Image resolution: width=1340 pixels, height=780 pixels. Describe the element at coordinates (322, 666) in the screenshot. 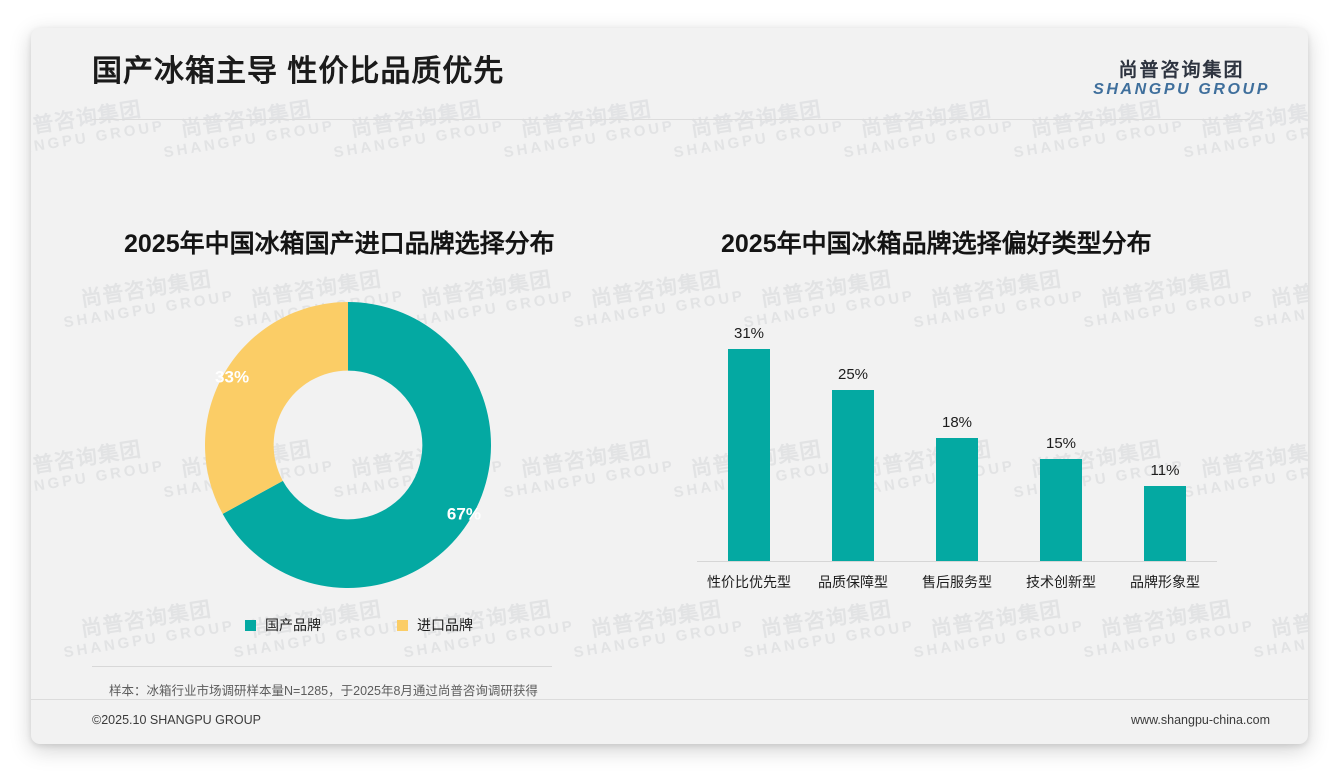

I see `footnote-divider` at that location.